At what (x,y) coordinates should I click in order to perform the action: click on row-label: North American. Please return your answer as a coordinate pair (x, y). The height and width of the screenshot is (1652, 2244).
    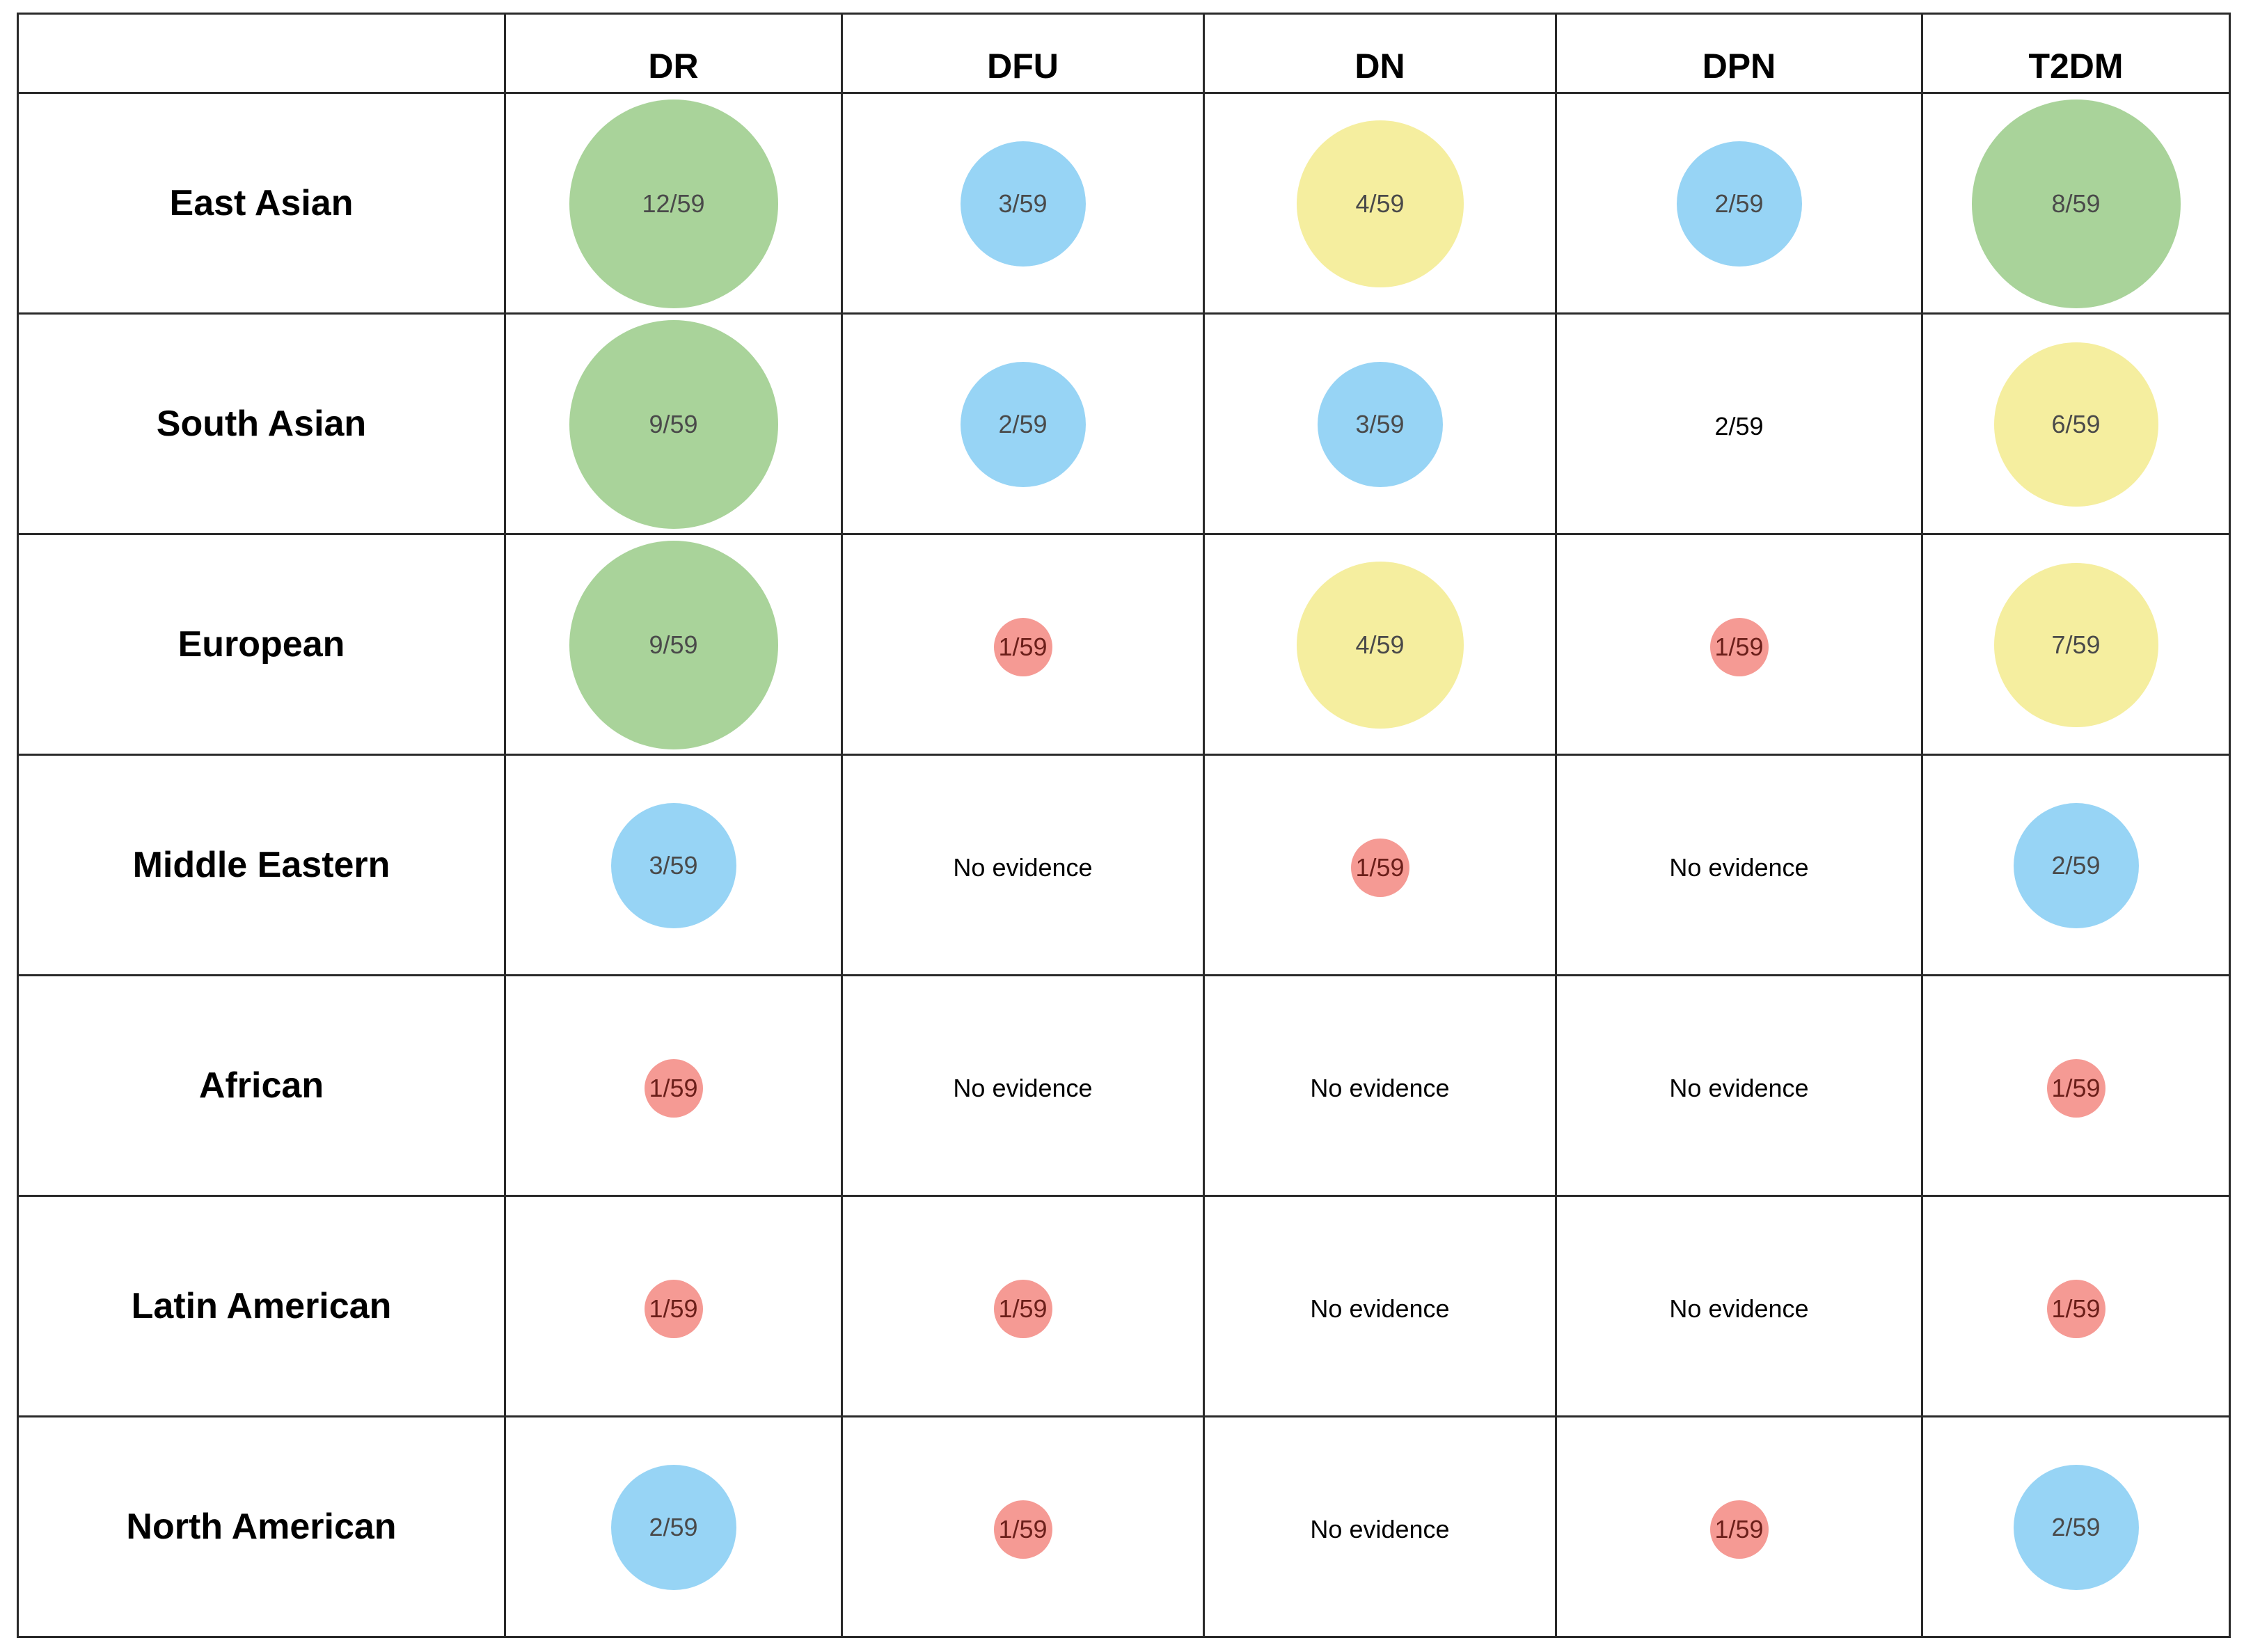
    Looking at the image, I should click on (261, 1526).